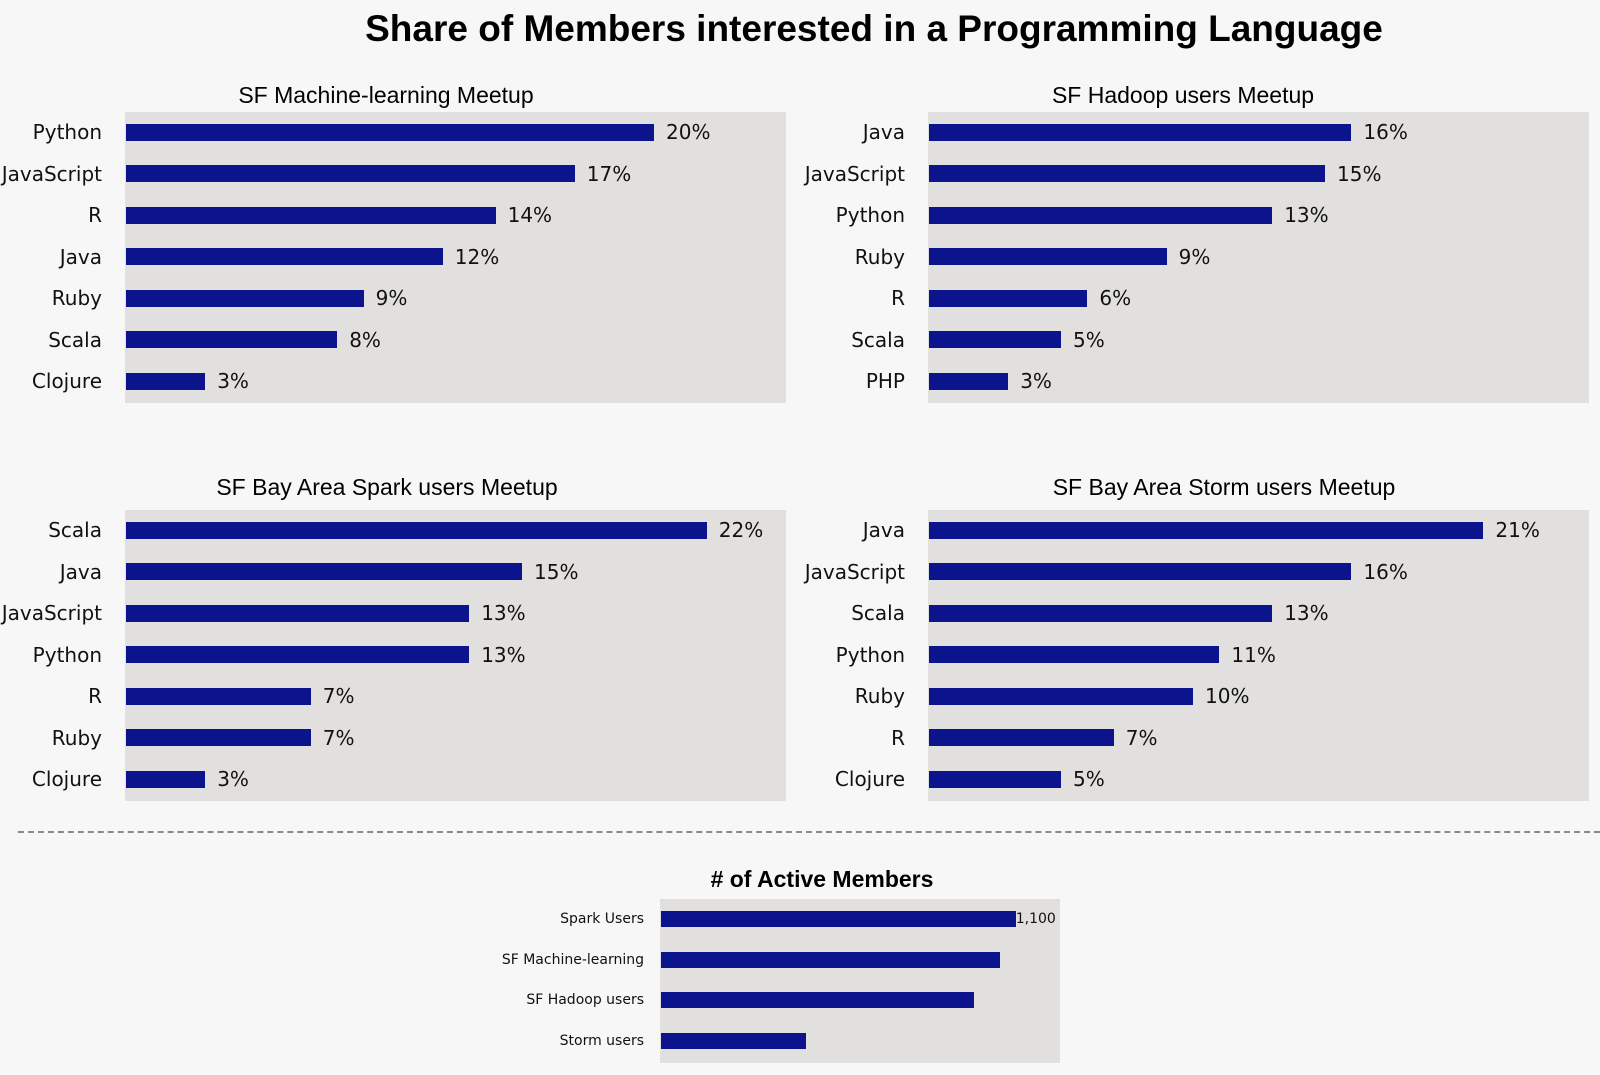 This screenshot has height=1075, width=1600. Describe the element at coordinates (885, 381) in the screenshot. I see `category-label: PHP` at that location.